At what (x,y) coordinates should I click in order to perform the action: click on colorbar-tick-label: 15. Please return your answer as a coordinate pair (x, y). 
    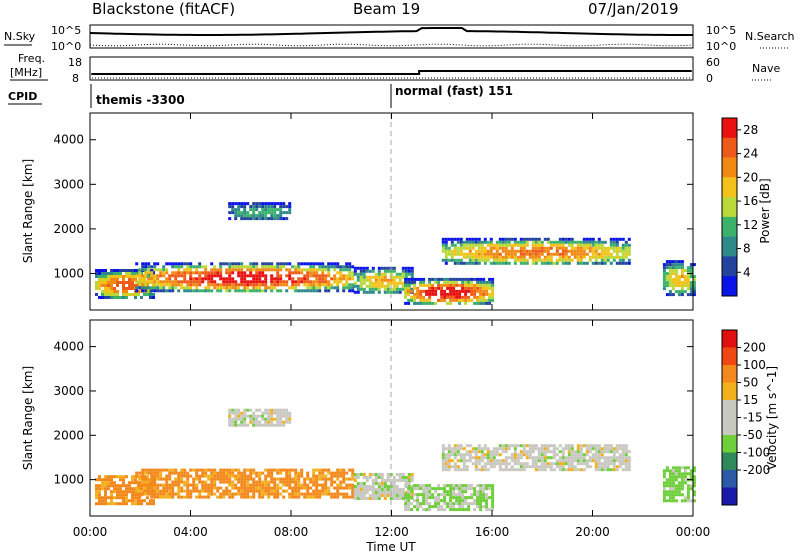
    Looking at the image, I should click on (750, 400).